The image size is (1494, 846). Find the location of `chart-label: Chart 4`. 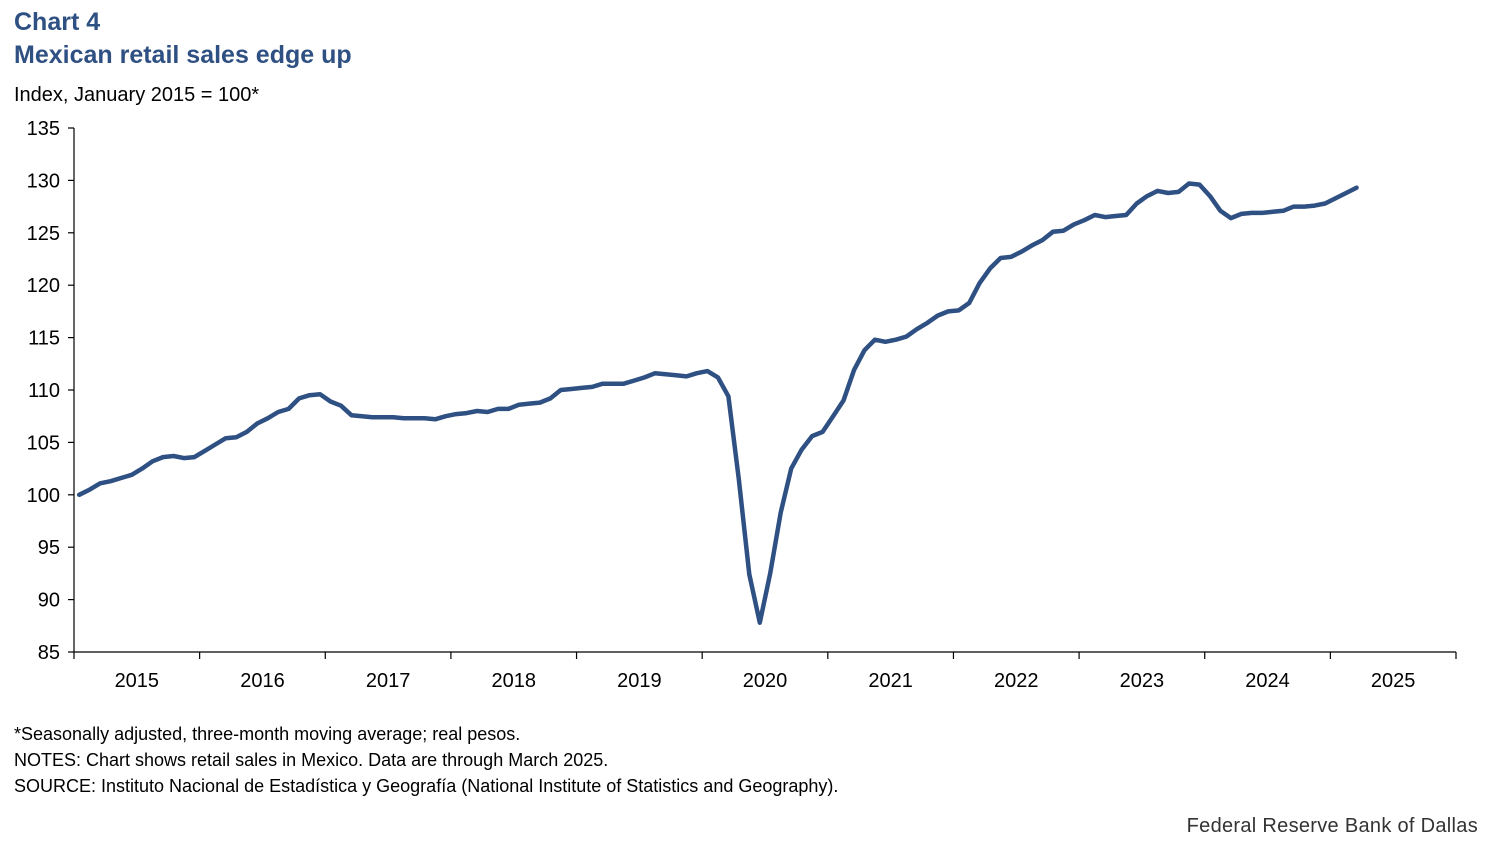

chart-label: Chart 4 is located at coordinates (57, 22).